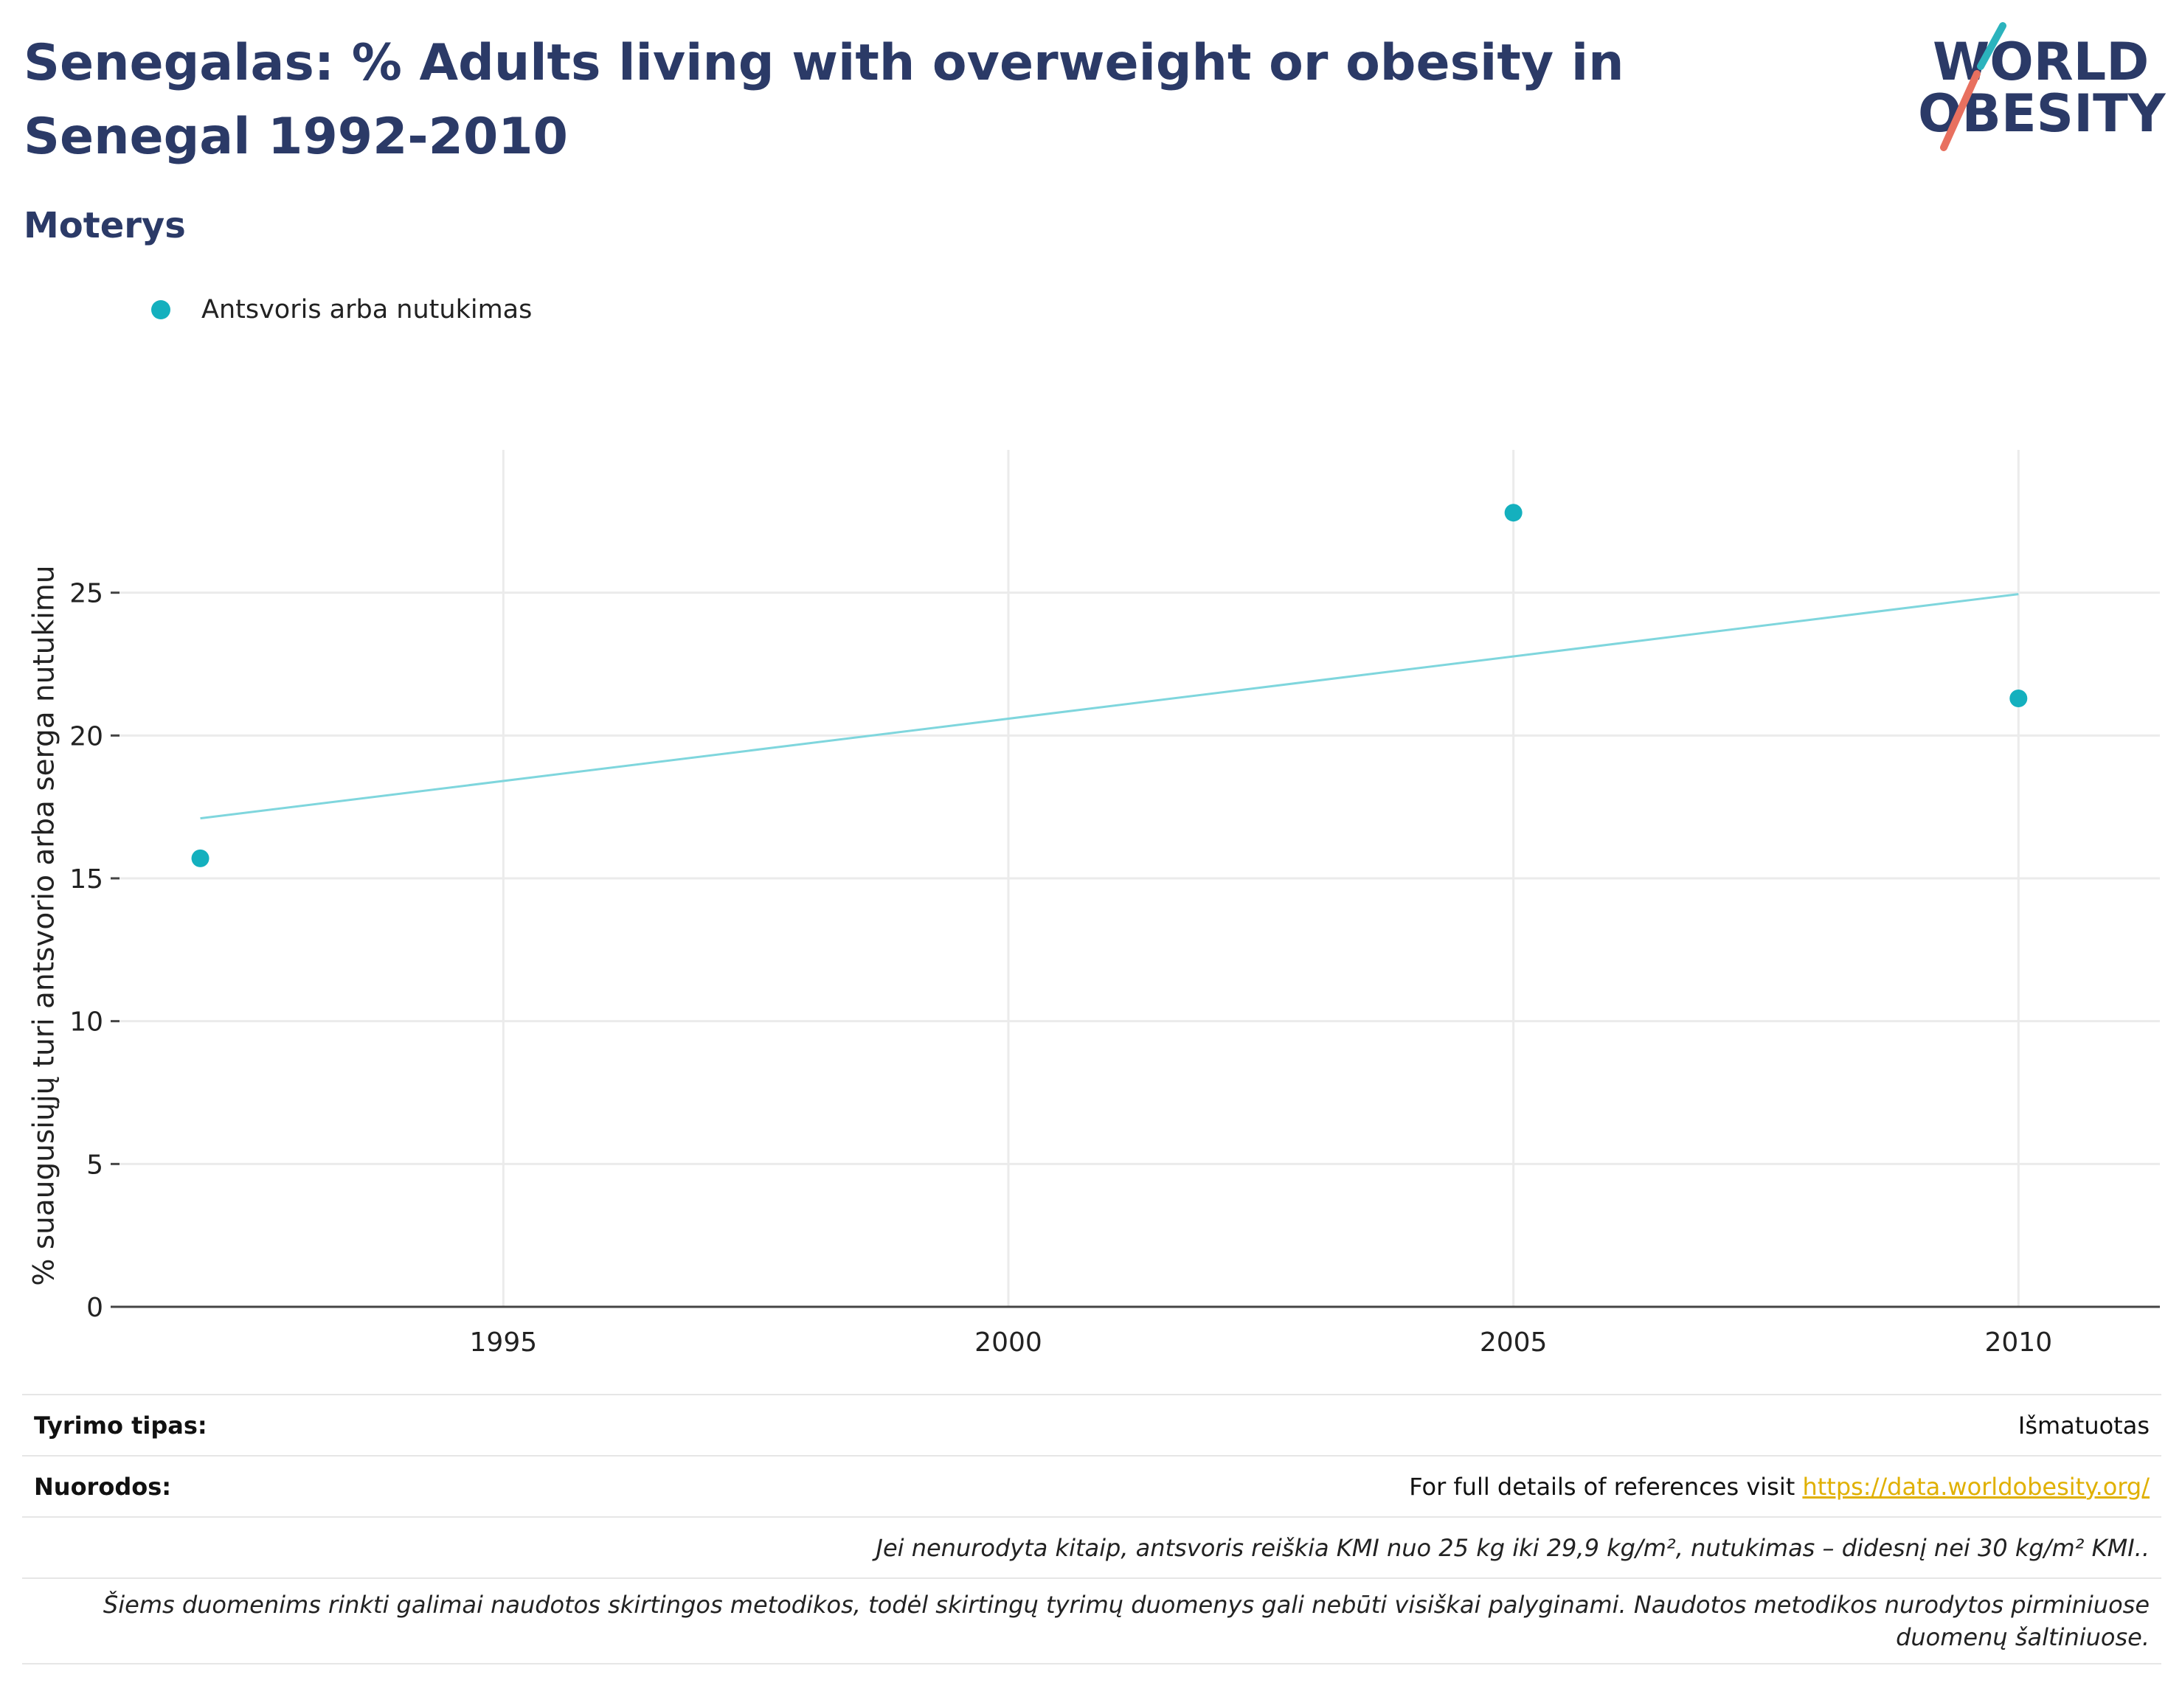 The height and width of the screenshot is (1708, 2182). I want to click on x-tick-label: 2005, so click(1514, 1342).